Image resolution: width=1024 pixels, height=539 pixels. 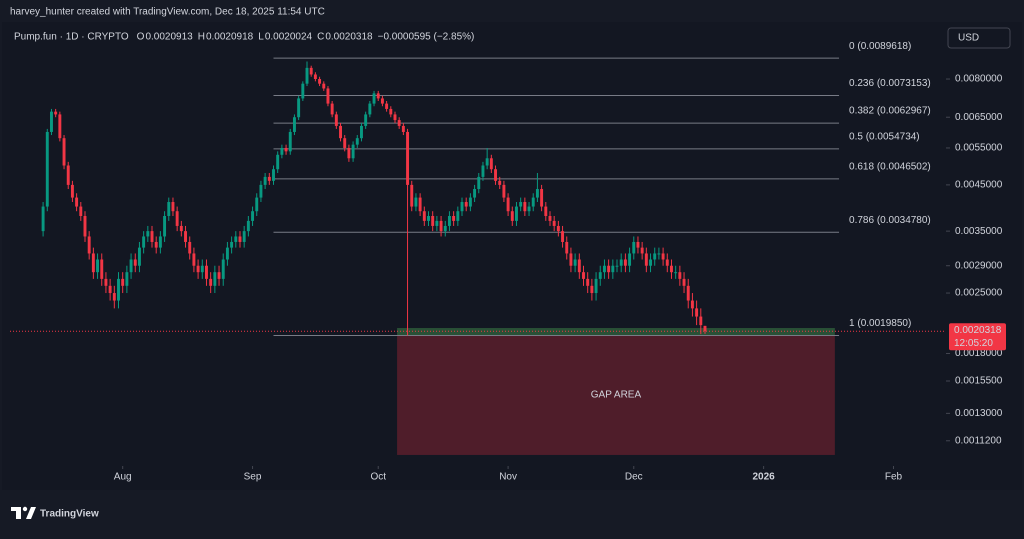 I want to click on fib-label: 1 (0.0019850), so click(x=880, y=323).